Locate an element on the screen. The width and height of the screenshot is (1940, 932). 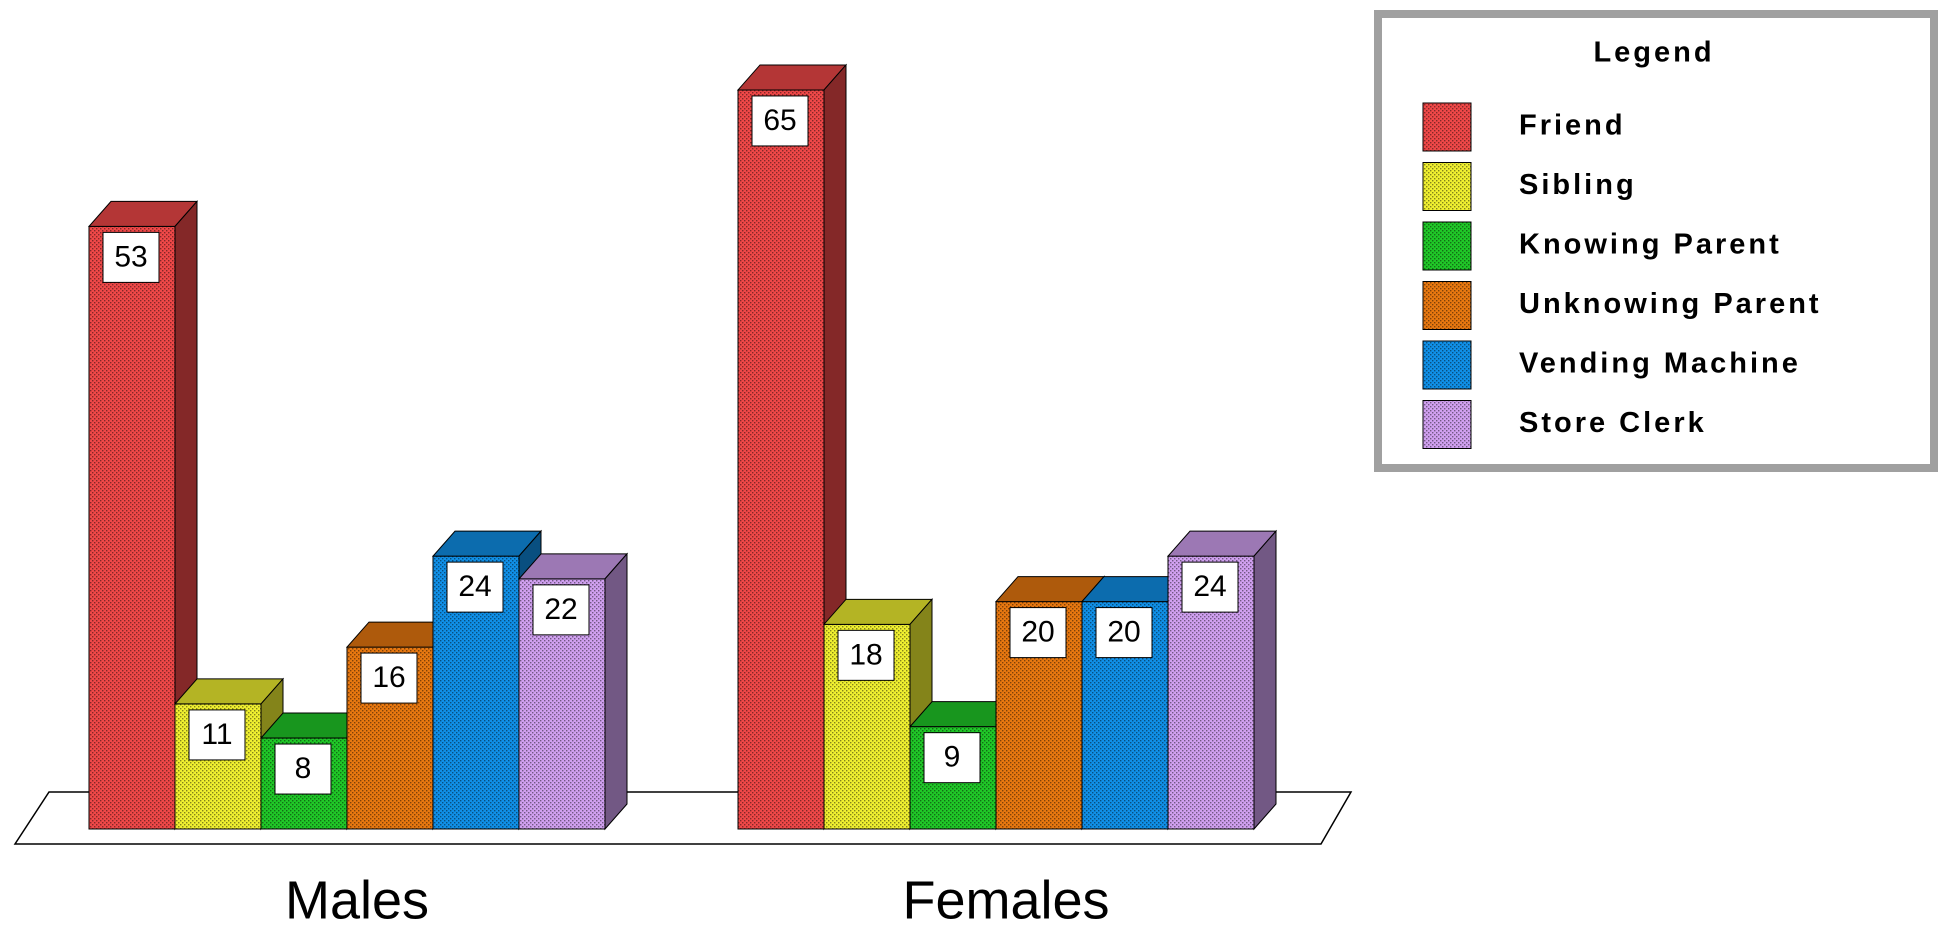
value-label: 18 is located at coordinates (865, 654).